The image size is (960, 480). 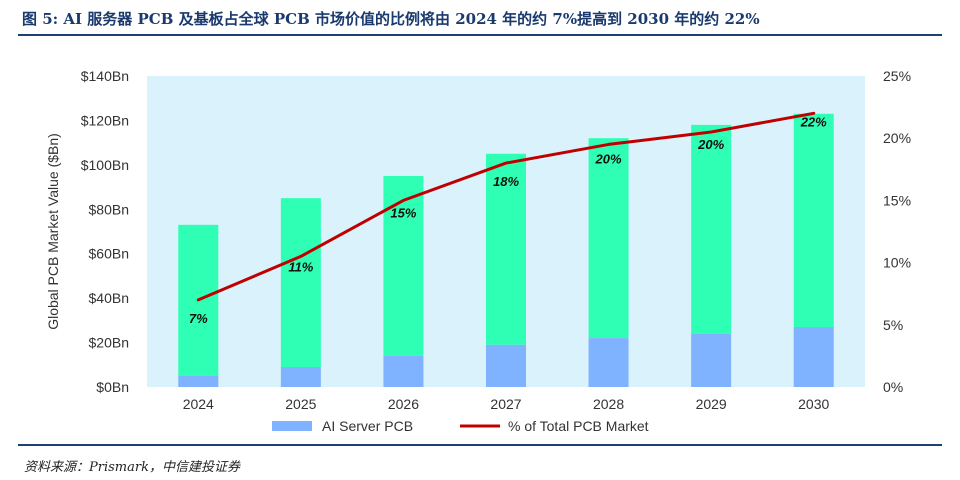 I want to click on x-tick-label: 2029, so click(x=711, y=404).